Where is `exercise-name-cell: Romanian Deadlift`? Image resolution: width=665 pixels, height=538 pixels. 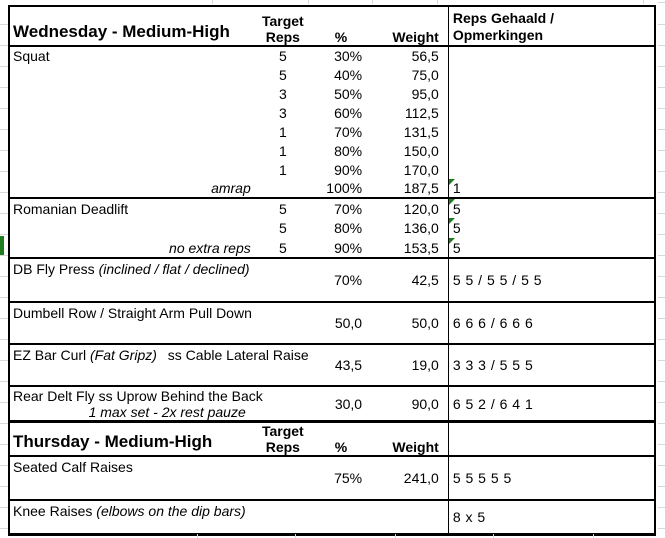 exercise-name-cell: Romanian Deadlift is located at coordinates (71, 208).